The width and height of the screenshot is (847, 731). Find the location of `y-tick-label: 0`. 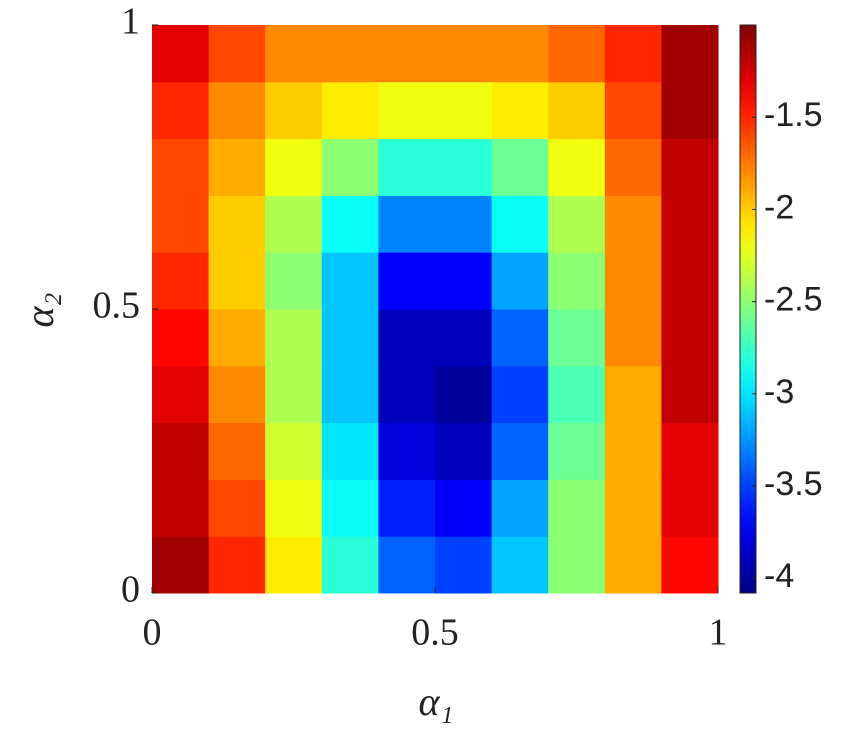

y-tick-label: 0 is located at coordinates (130, 590).